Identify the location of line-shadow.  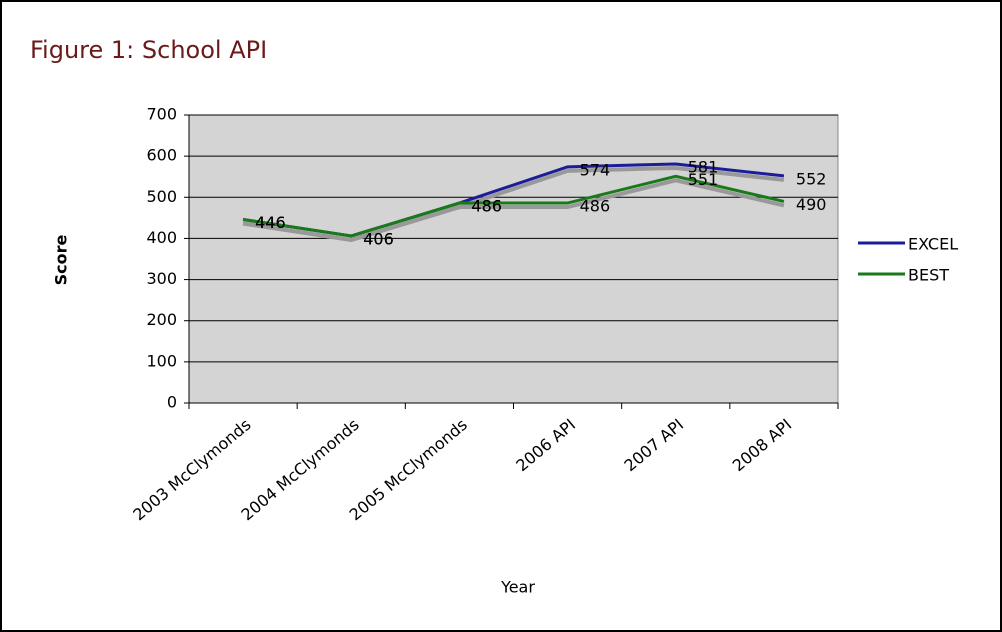
(513, 210).